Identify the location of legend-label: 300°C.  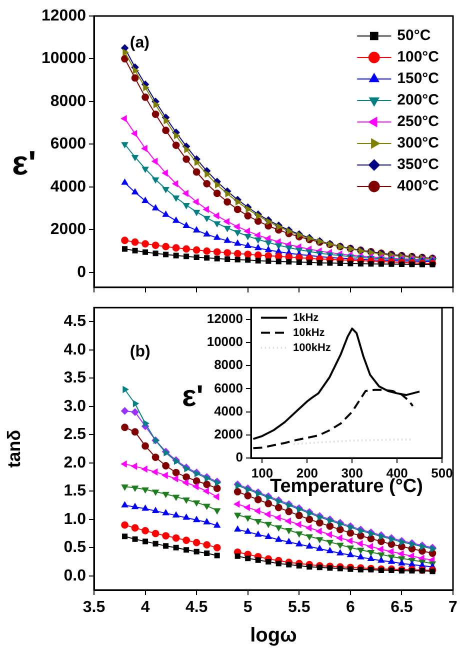
(418, 143).